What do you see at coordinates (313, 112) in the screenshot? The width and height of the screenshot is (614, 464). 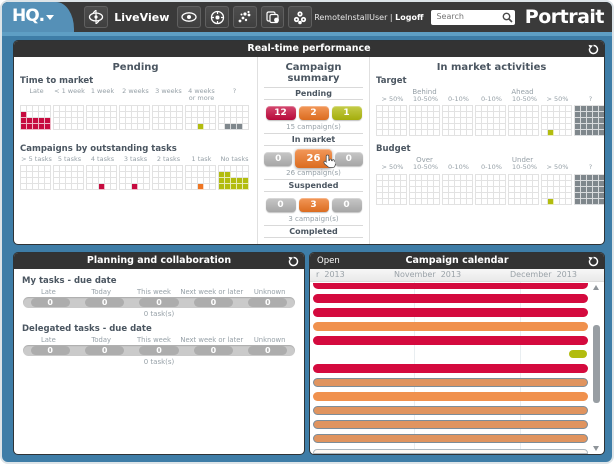 I see `campaign-count-button: 2` at bounding box center [313, 112].